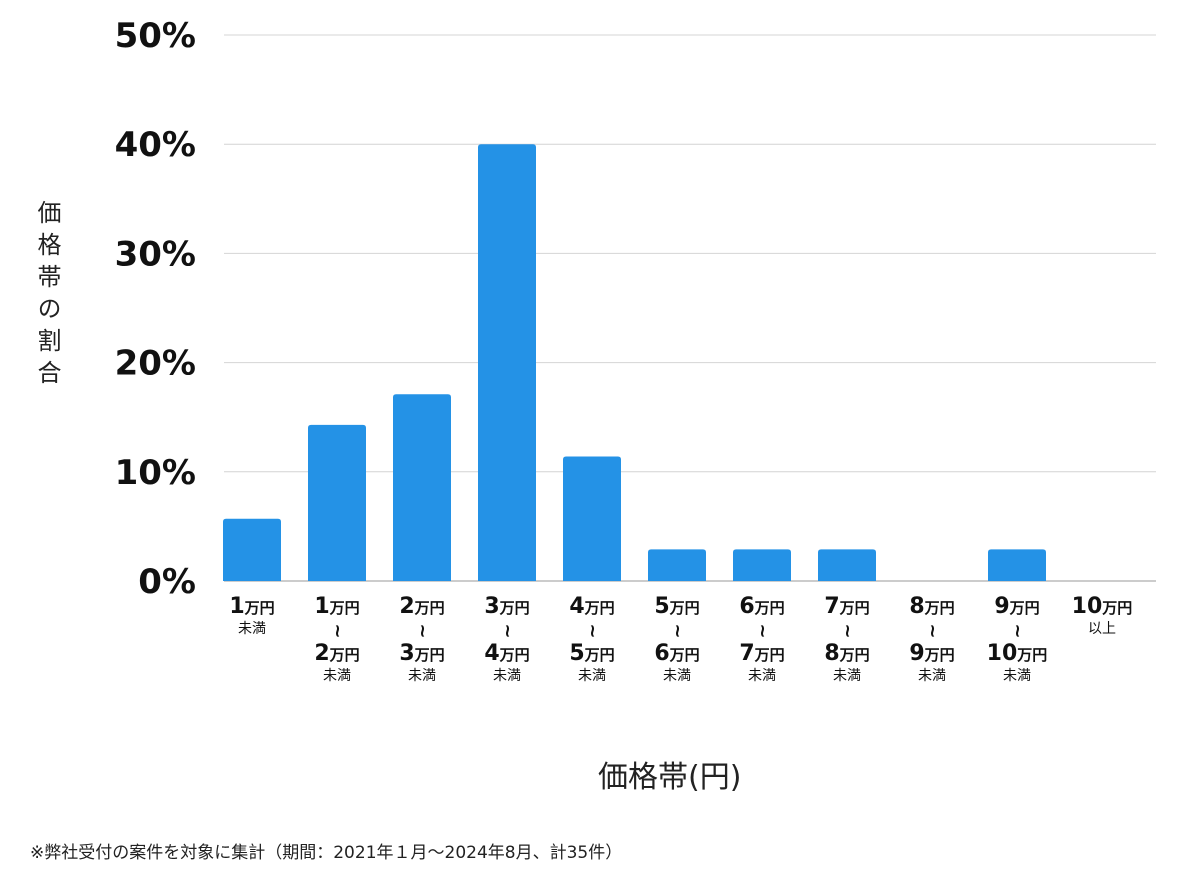  Describe the element at coordinates (155, 254) in the screenshot. I see `y-tick-label: 30%` at that location.